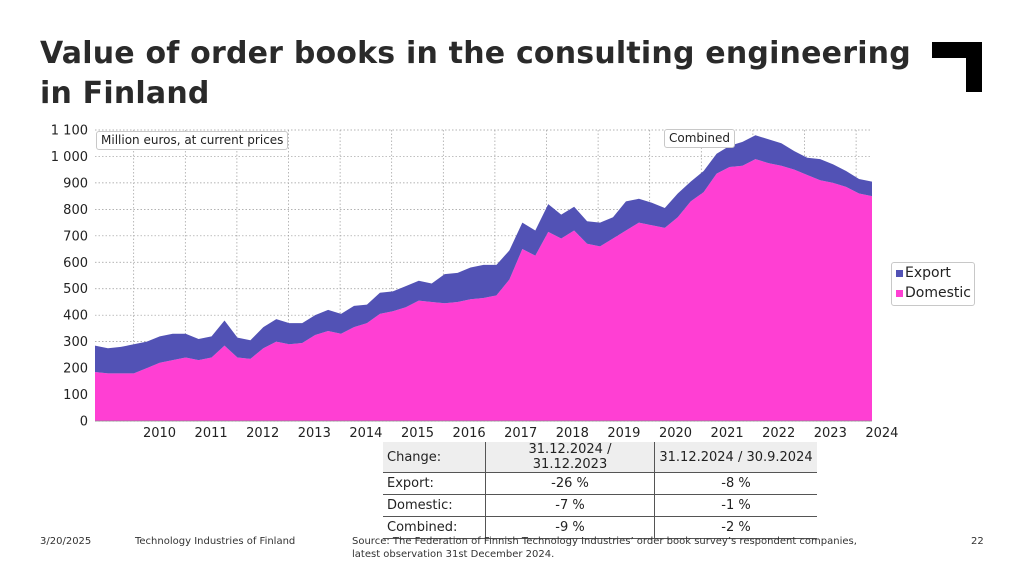 The height and width of the screenshot is (576, 1024). I want to click on change-row-label: Export:, so click(434, 483).